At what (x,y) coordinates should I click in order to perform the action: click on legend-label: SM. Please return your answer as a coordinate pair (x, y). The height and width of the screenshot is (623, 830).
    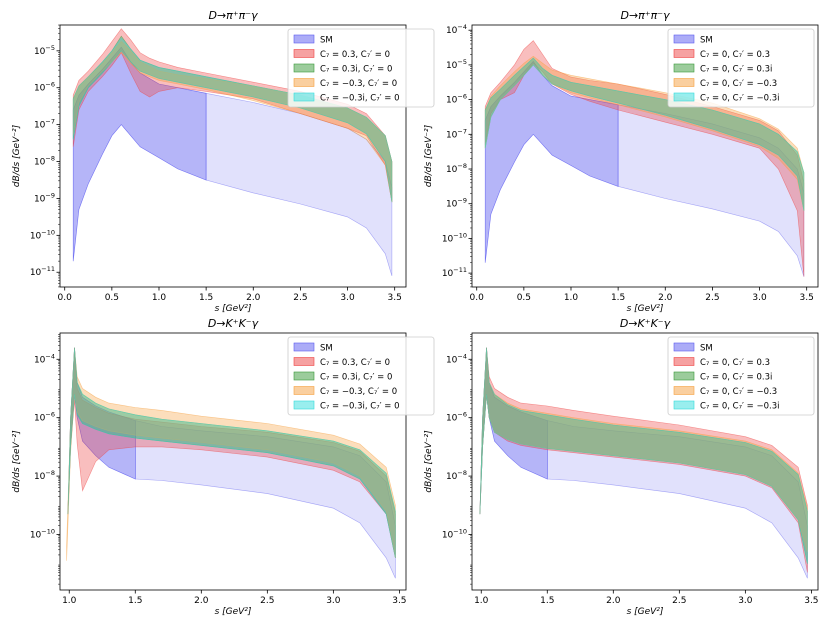
    Looking at the image, I should click on (706, 349).